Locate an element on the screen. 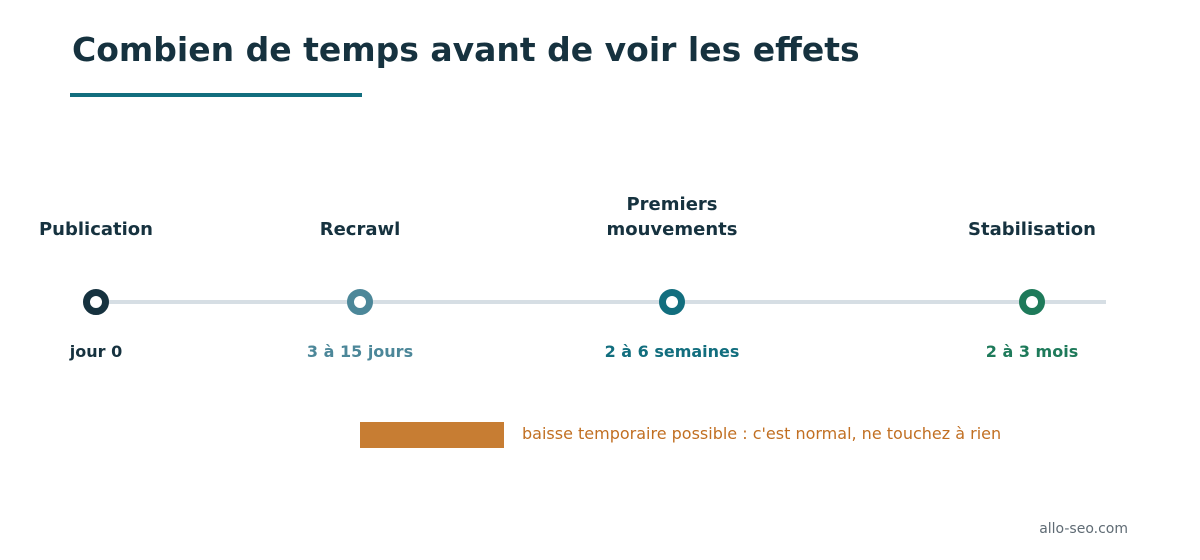  stage-label: Premiers mouvements is located at coordinates (672, 217).